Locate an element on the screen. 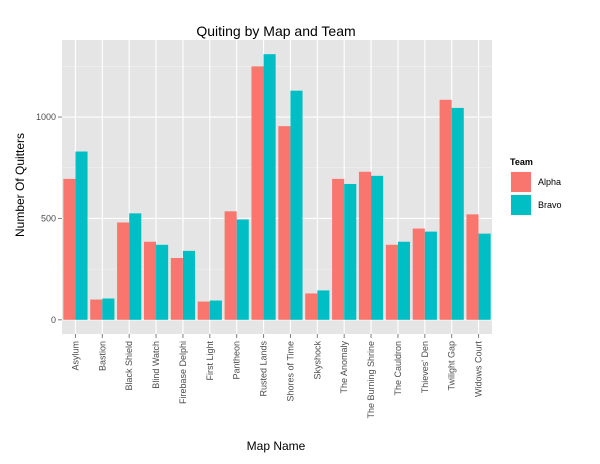 This screenshot has width=600, height=464. y-axis-title: Number Of Quitters is located at coordinates (20, 185).